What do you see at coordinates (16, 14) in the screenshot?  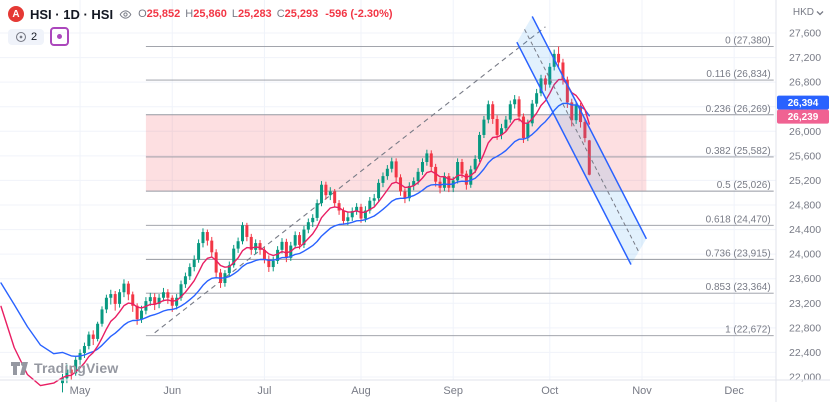 I see `symbol-logo-icon: A` at bounding box center [16, 14].